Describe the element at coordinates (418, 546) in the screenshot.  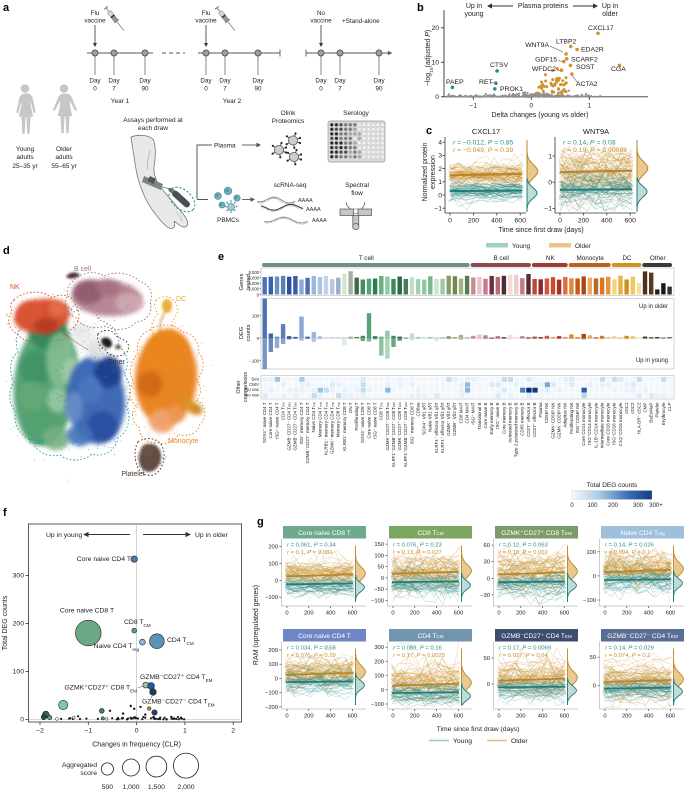
I see `svg-text: r = 0.076, P = 0.23` at that location.